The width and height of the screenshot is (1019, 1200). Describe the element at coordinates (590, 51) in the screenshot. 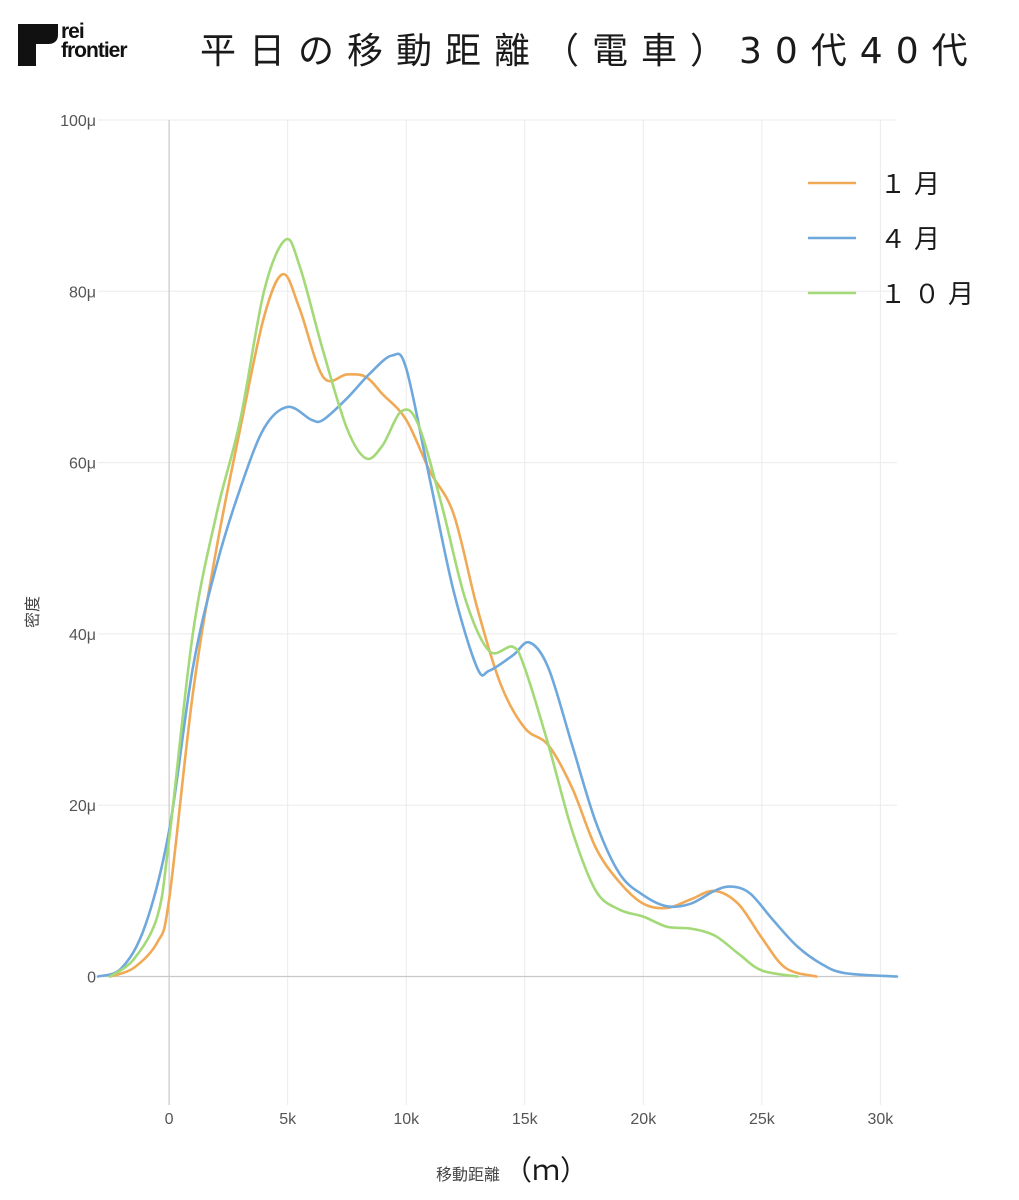

I see `chart-title: 平日の移動距離（電車）30代40代` at that location.